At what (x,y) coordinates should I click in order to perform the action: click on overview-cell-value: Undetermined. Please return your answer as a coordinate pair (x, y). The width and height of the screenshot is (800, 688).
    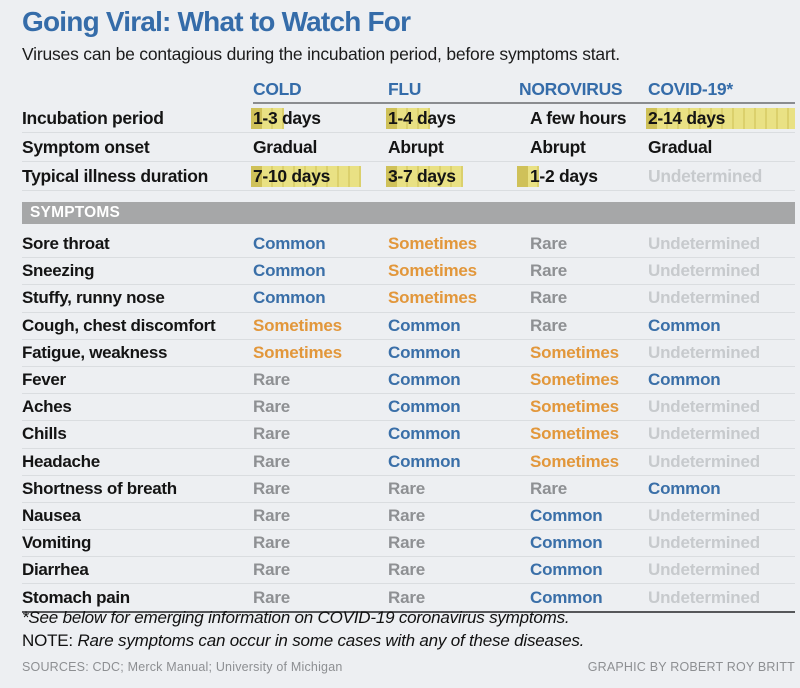
    Looking at the image, I should click on (705, 176).